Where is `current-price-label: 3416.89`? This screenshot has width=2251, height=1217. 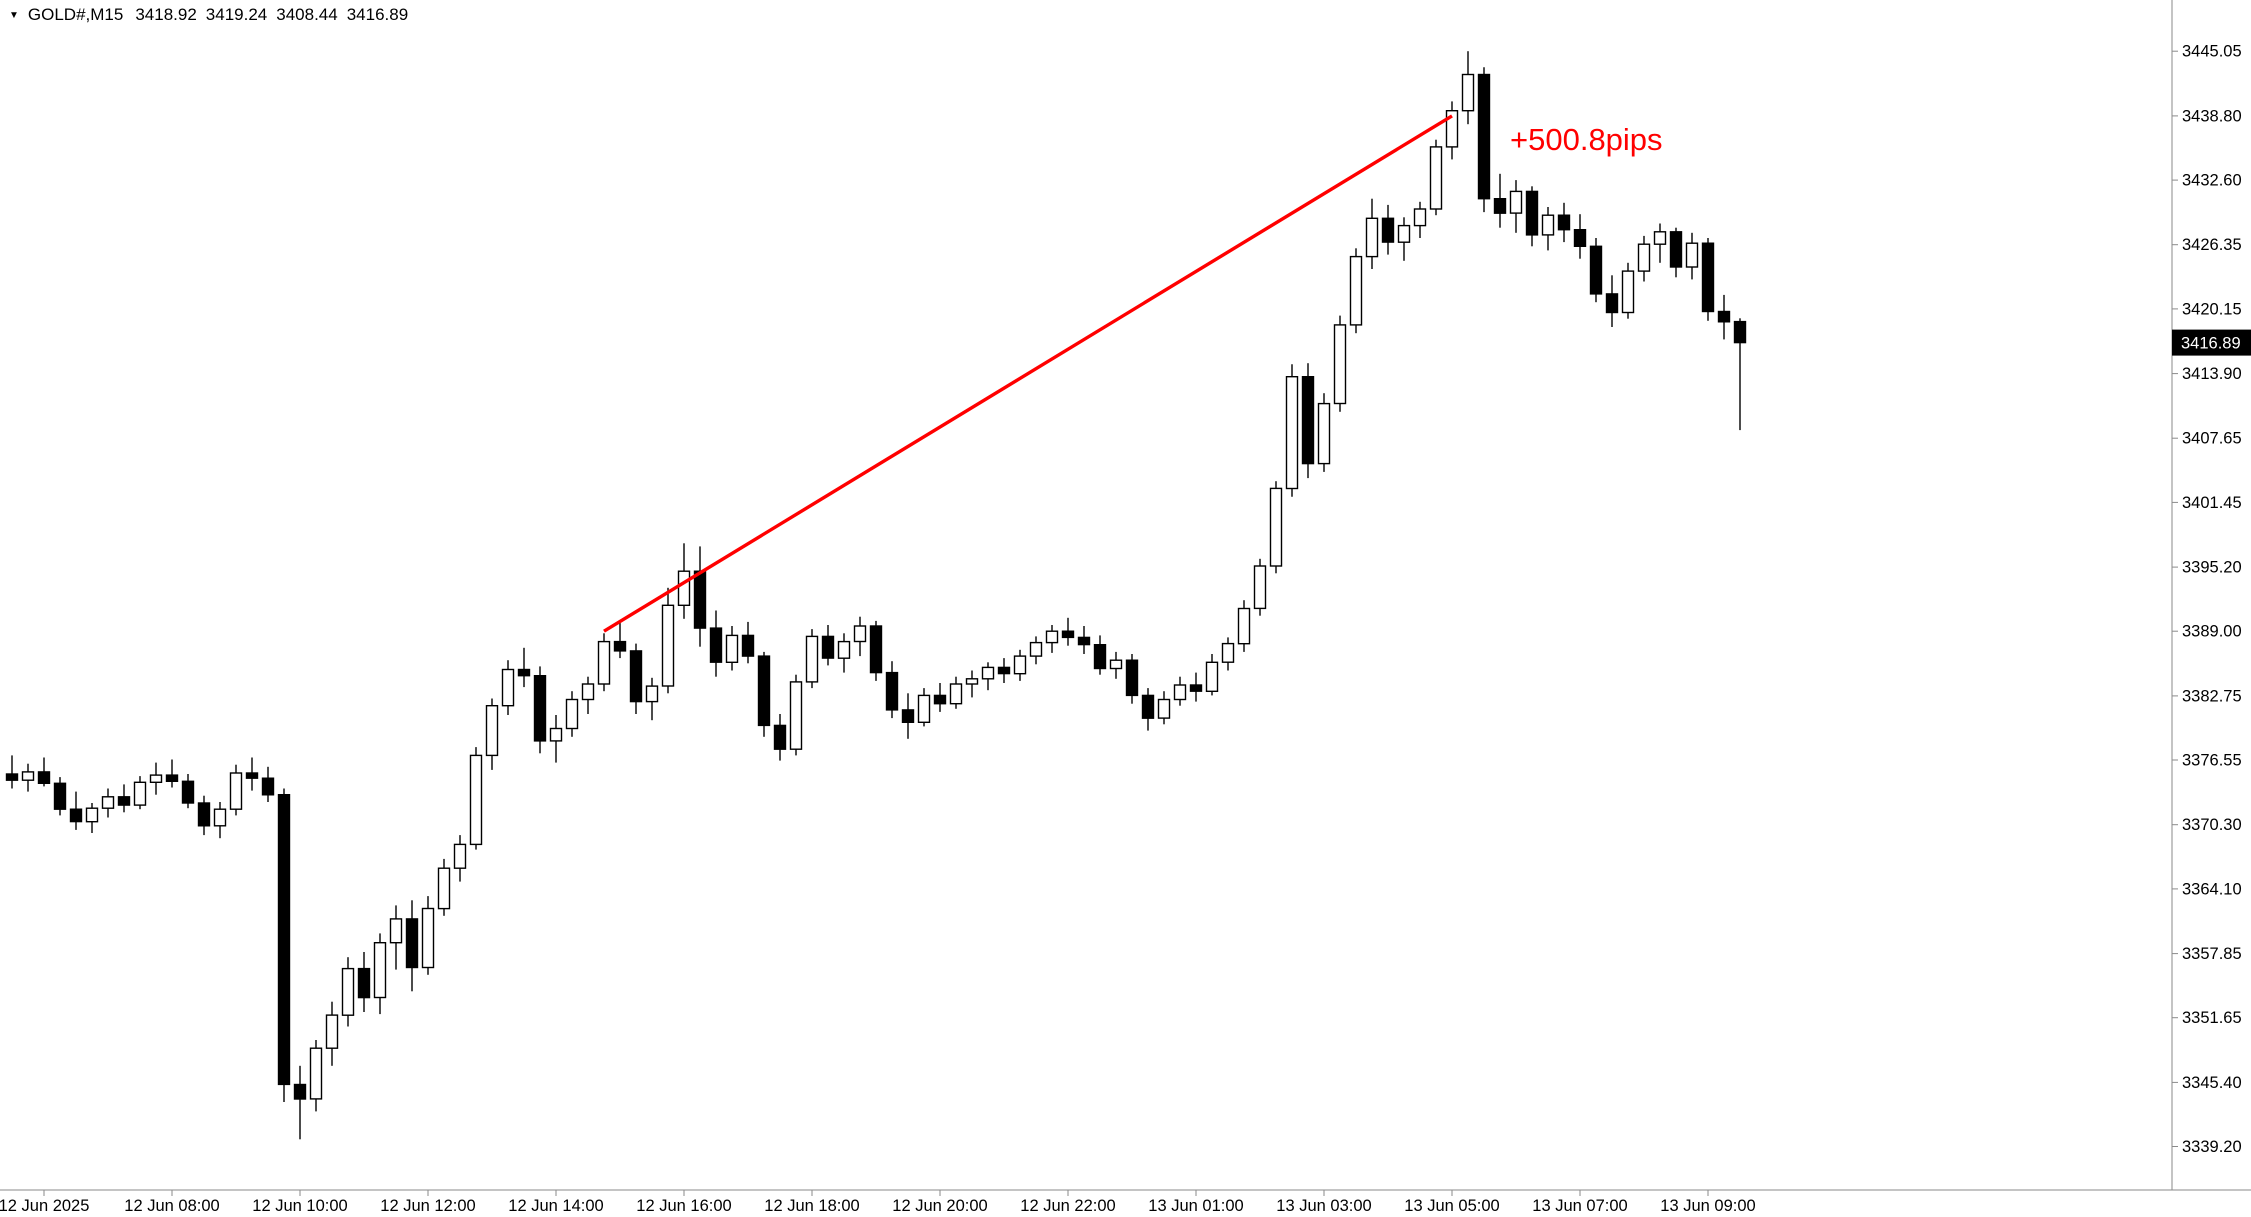 current-price-label: 3416.89 is located at coordinates (2211, 344).